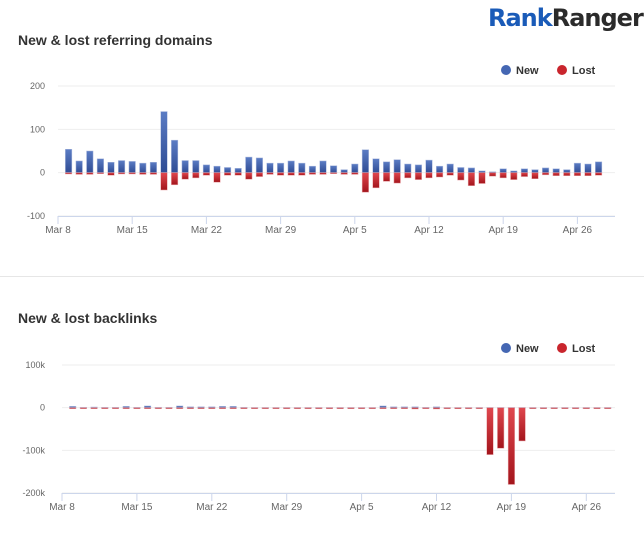  I want to click on x-tick-label: Mar 8, so click(62, 507).